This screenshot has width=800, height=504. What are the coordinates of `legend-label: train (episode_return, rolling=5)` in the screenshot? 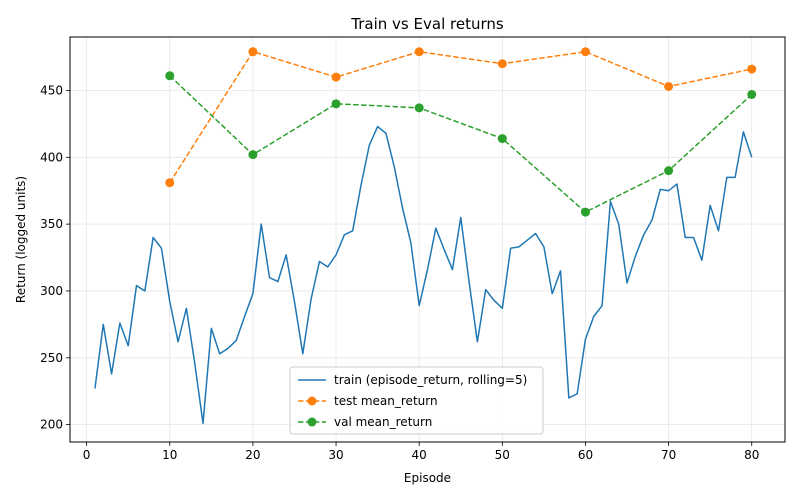 It's located at (430, 380).